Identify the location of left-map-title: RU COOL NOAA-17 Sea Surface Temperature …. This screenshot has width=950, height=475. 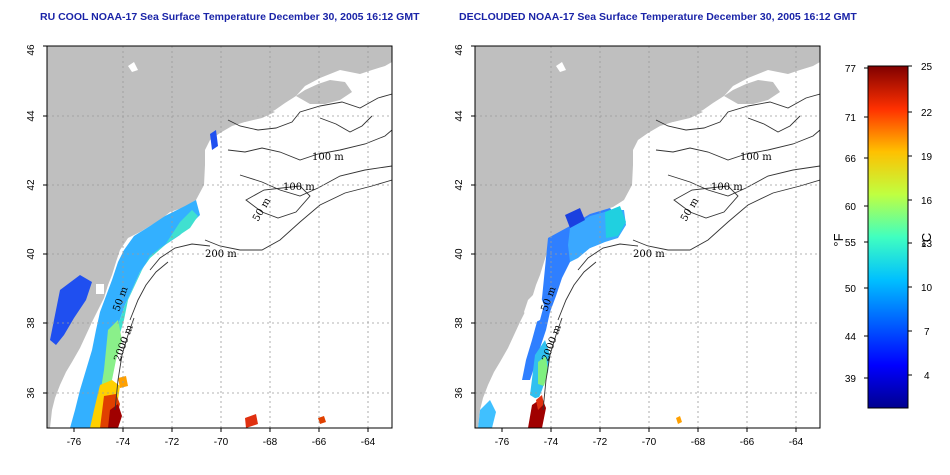
(230, 17).